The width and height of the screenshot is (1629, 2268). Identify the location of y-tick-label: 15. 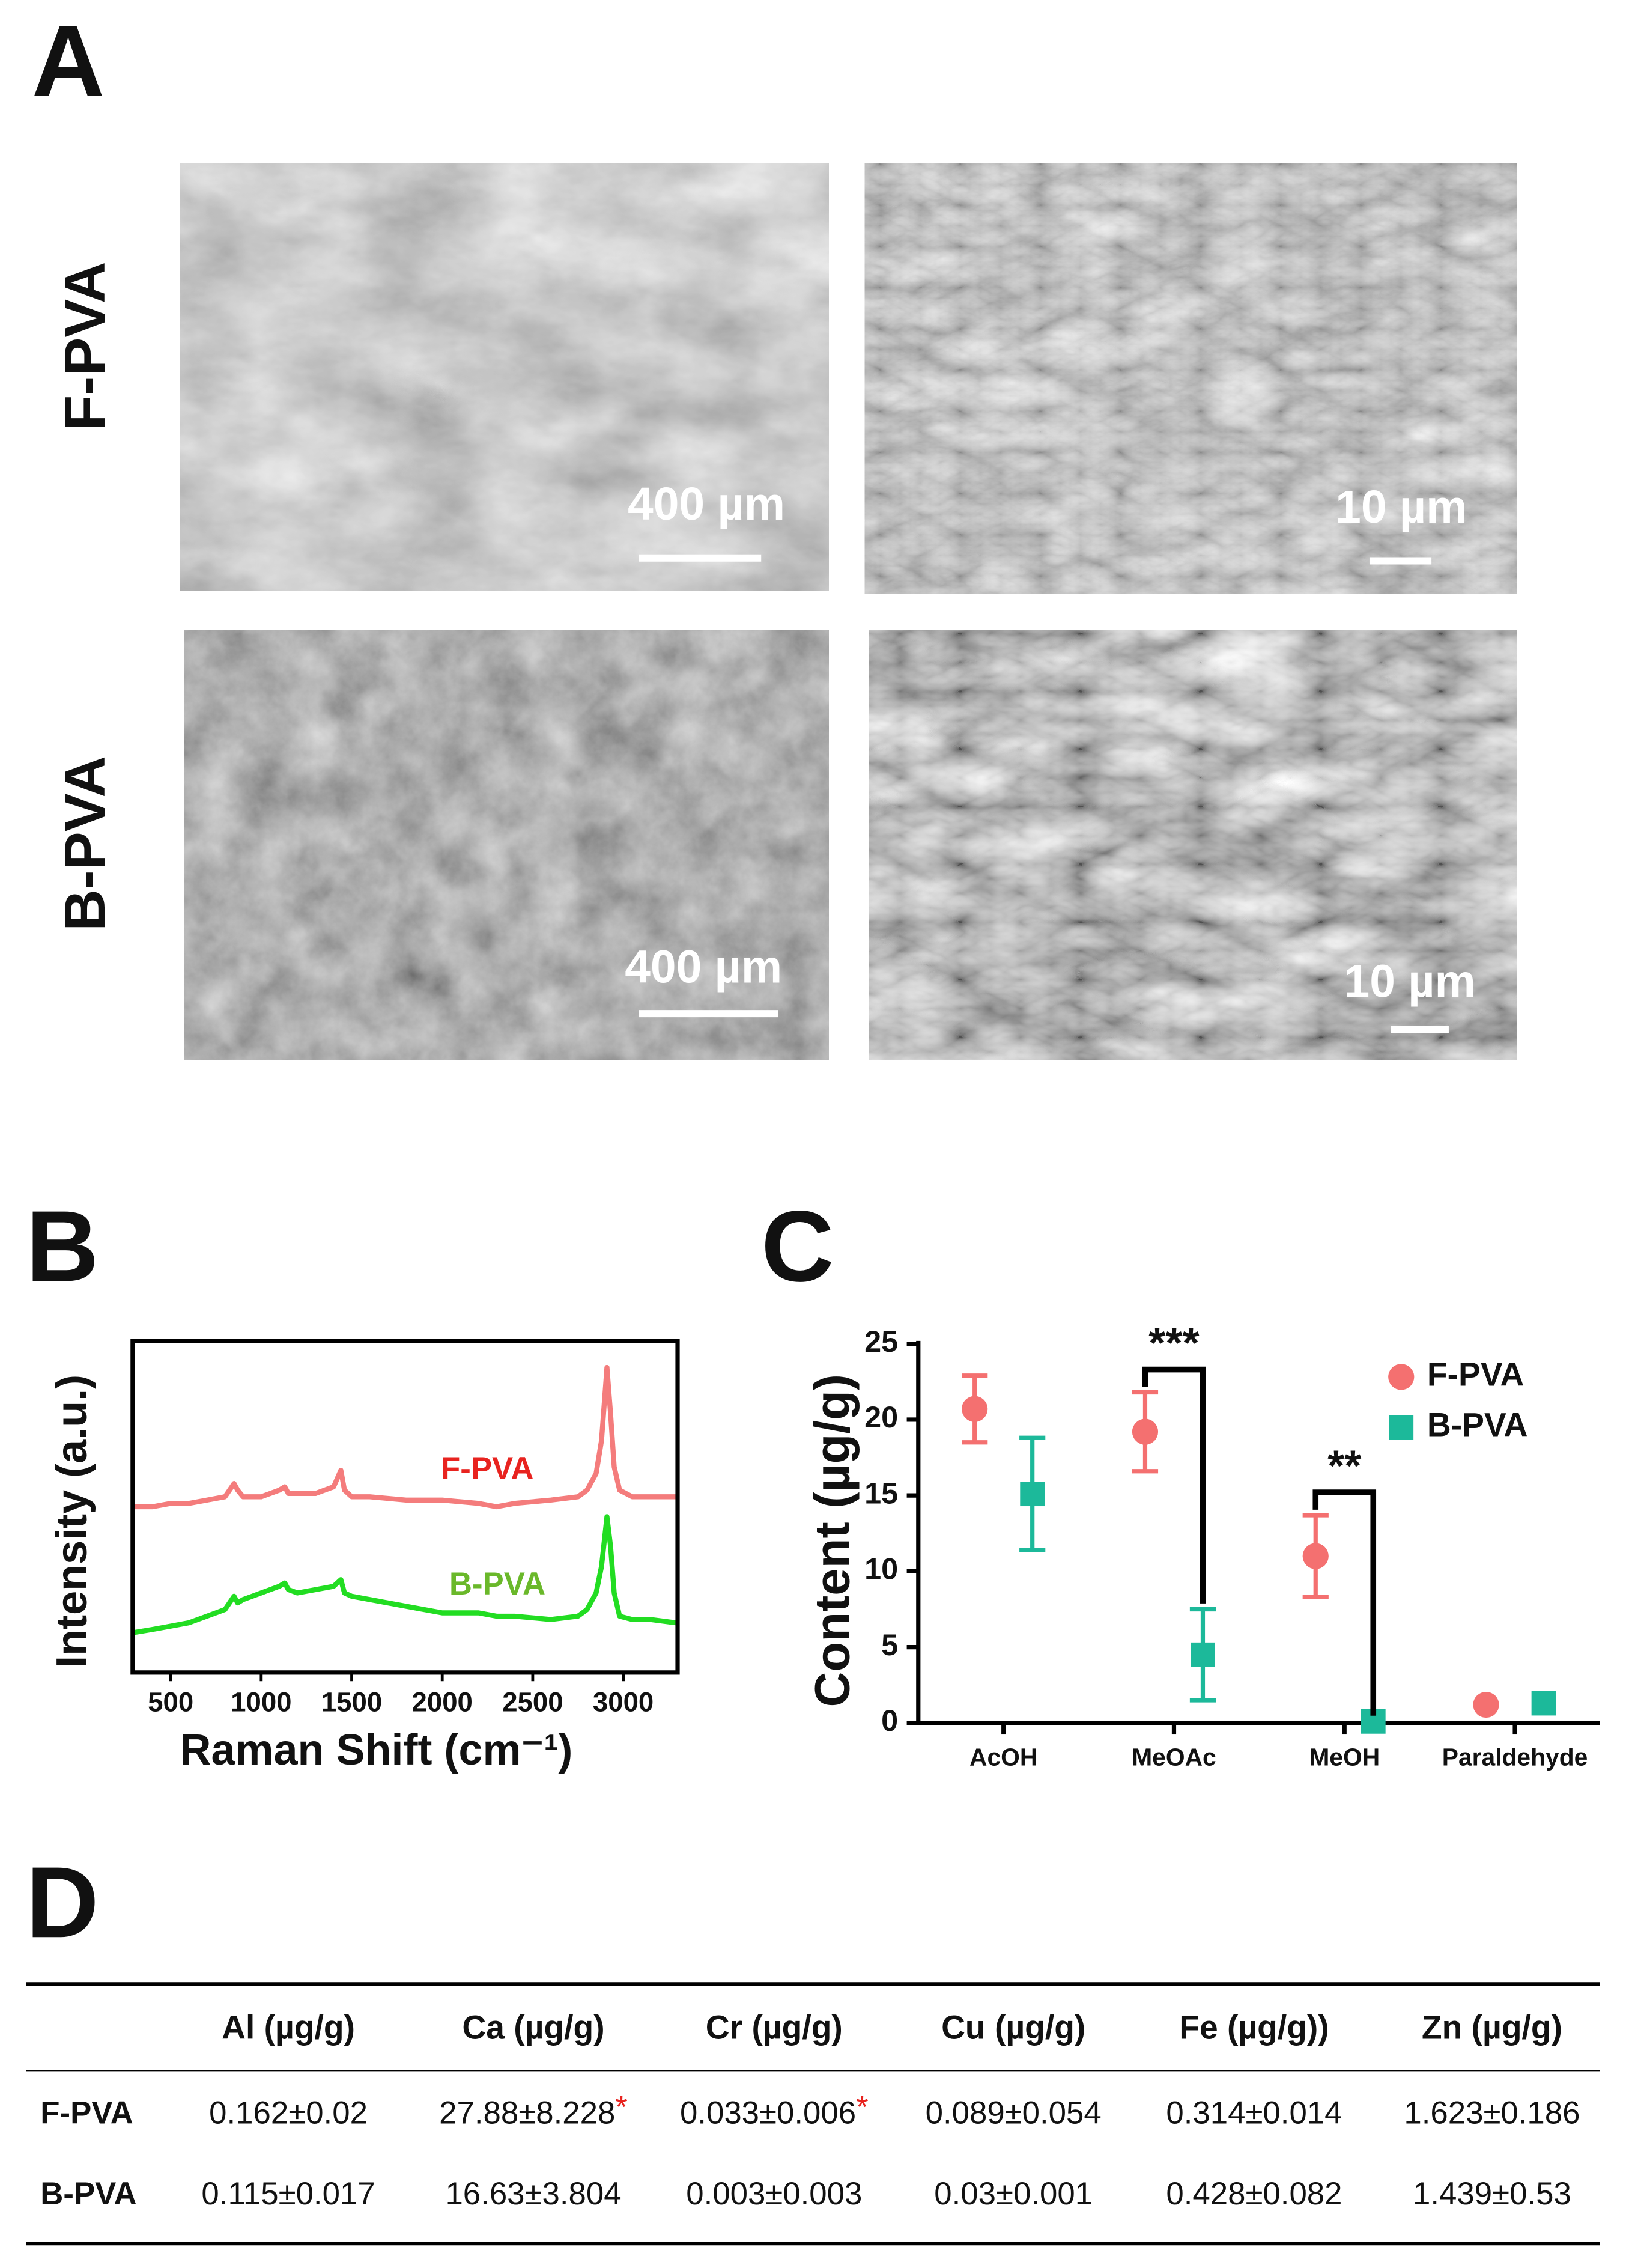
(881, 1493).